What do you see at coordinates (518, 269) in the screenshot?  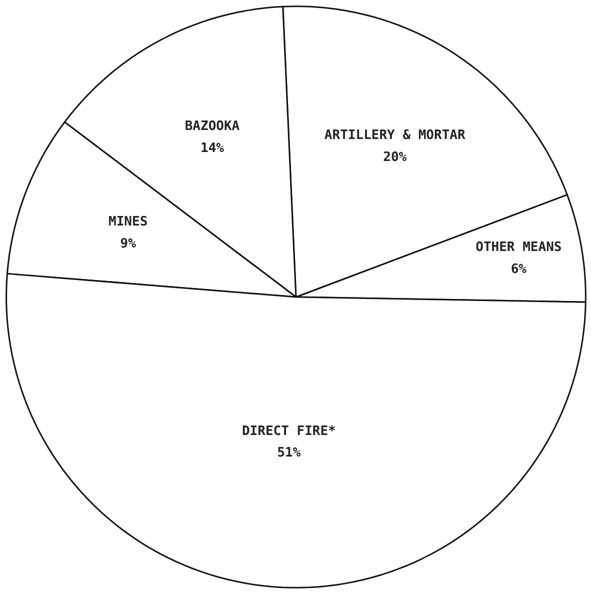 I see `data-label: 6%` at bounding box center [518, 269].